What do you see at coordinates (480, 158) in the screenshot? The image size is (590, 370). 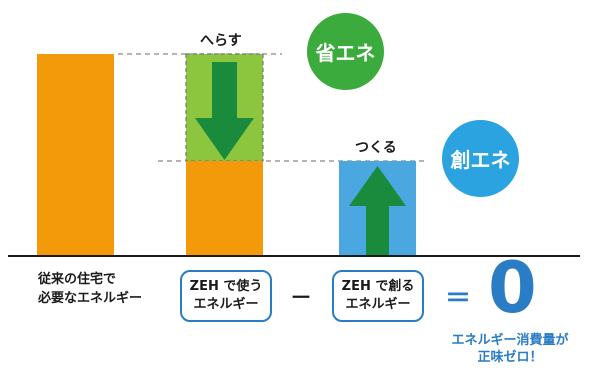 I see `energy-creation-badge: 創エネ` at bounding box center [480, 158].